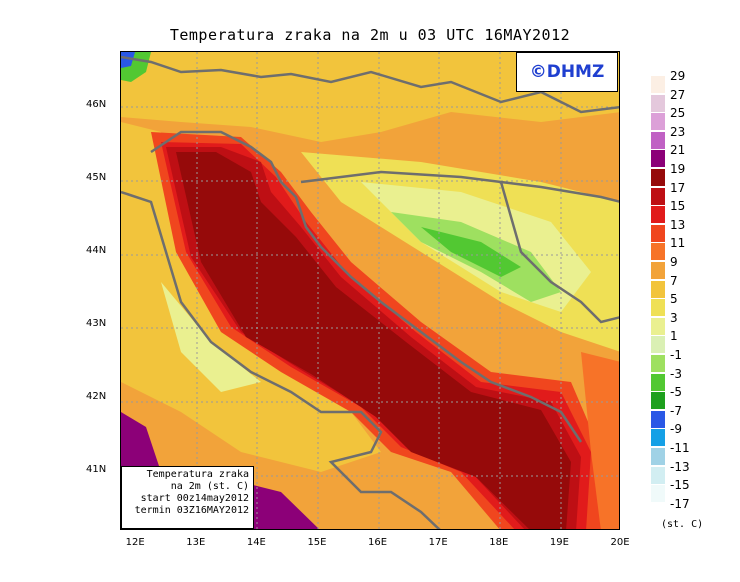 The image size is (740, 582). I want to click on lat-tick-label: 46N, so click(96, 104).